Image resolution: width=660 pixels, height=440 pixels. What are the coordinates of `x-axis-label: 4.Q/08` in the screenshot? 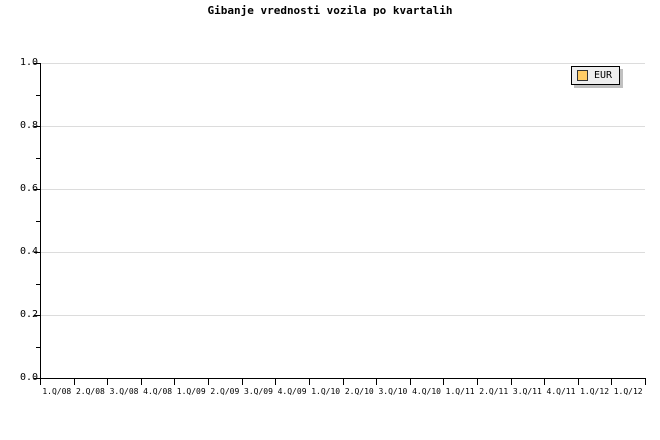 It's located at (158, 391).